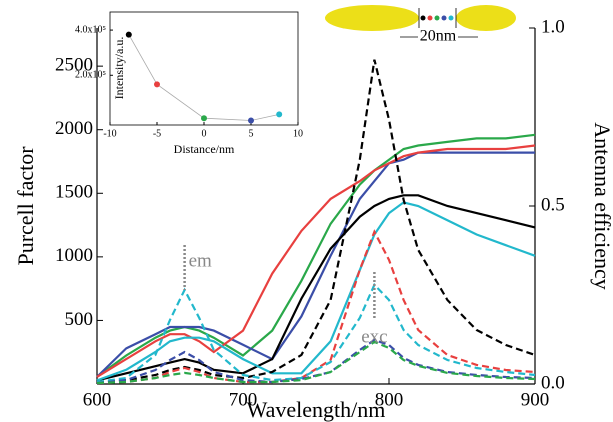 The height and width of the screenshot is (422, 613). What do you see at coordinates (298, 133) in the screenshot?
I see `x-tick-label: 10` at bounding box center [298, 133].